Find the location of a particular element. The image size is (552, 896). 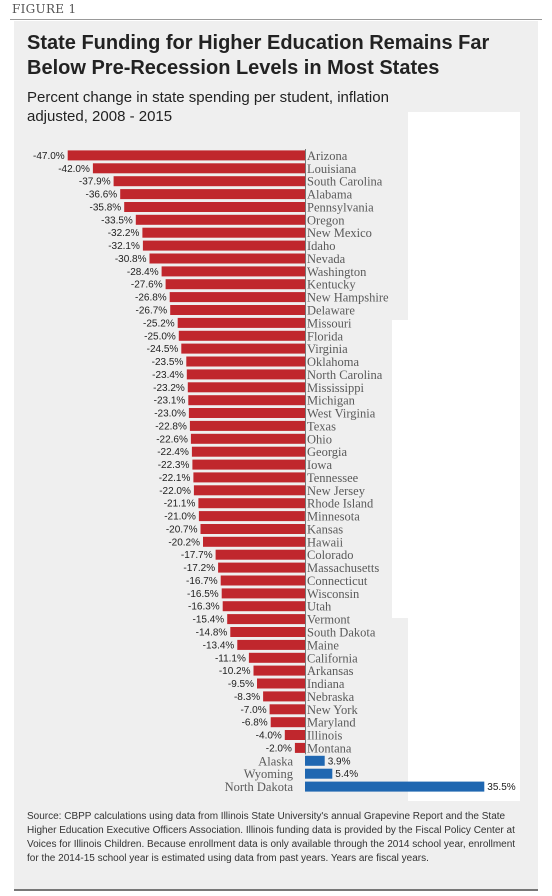

state-label: New York is located at coordinates (332, 710).